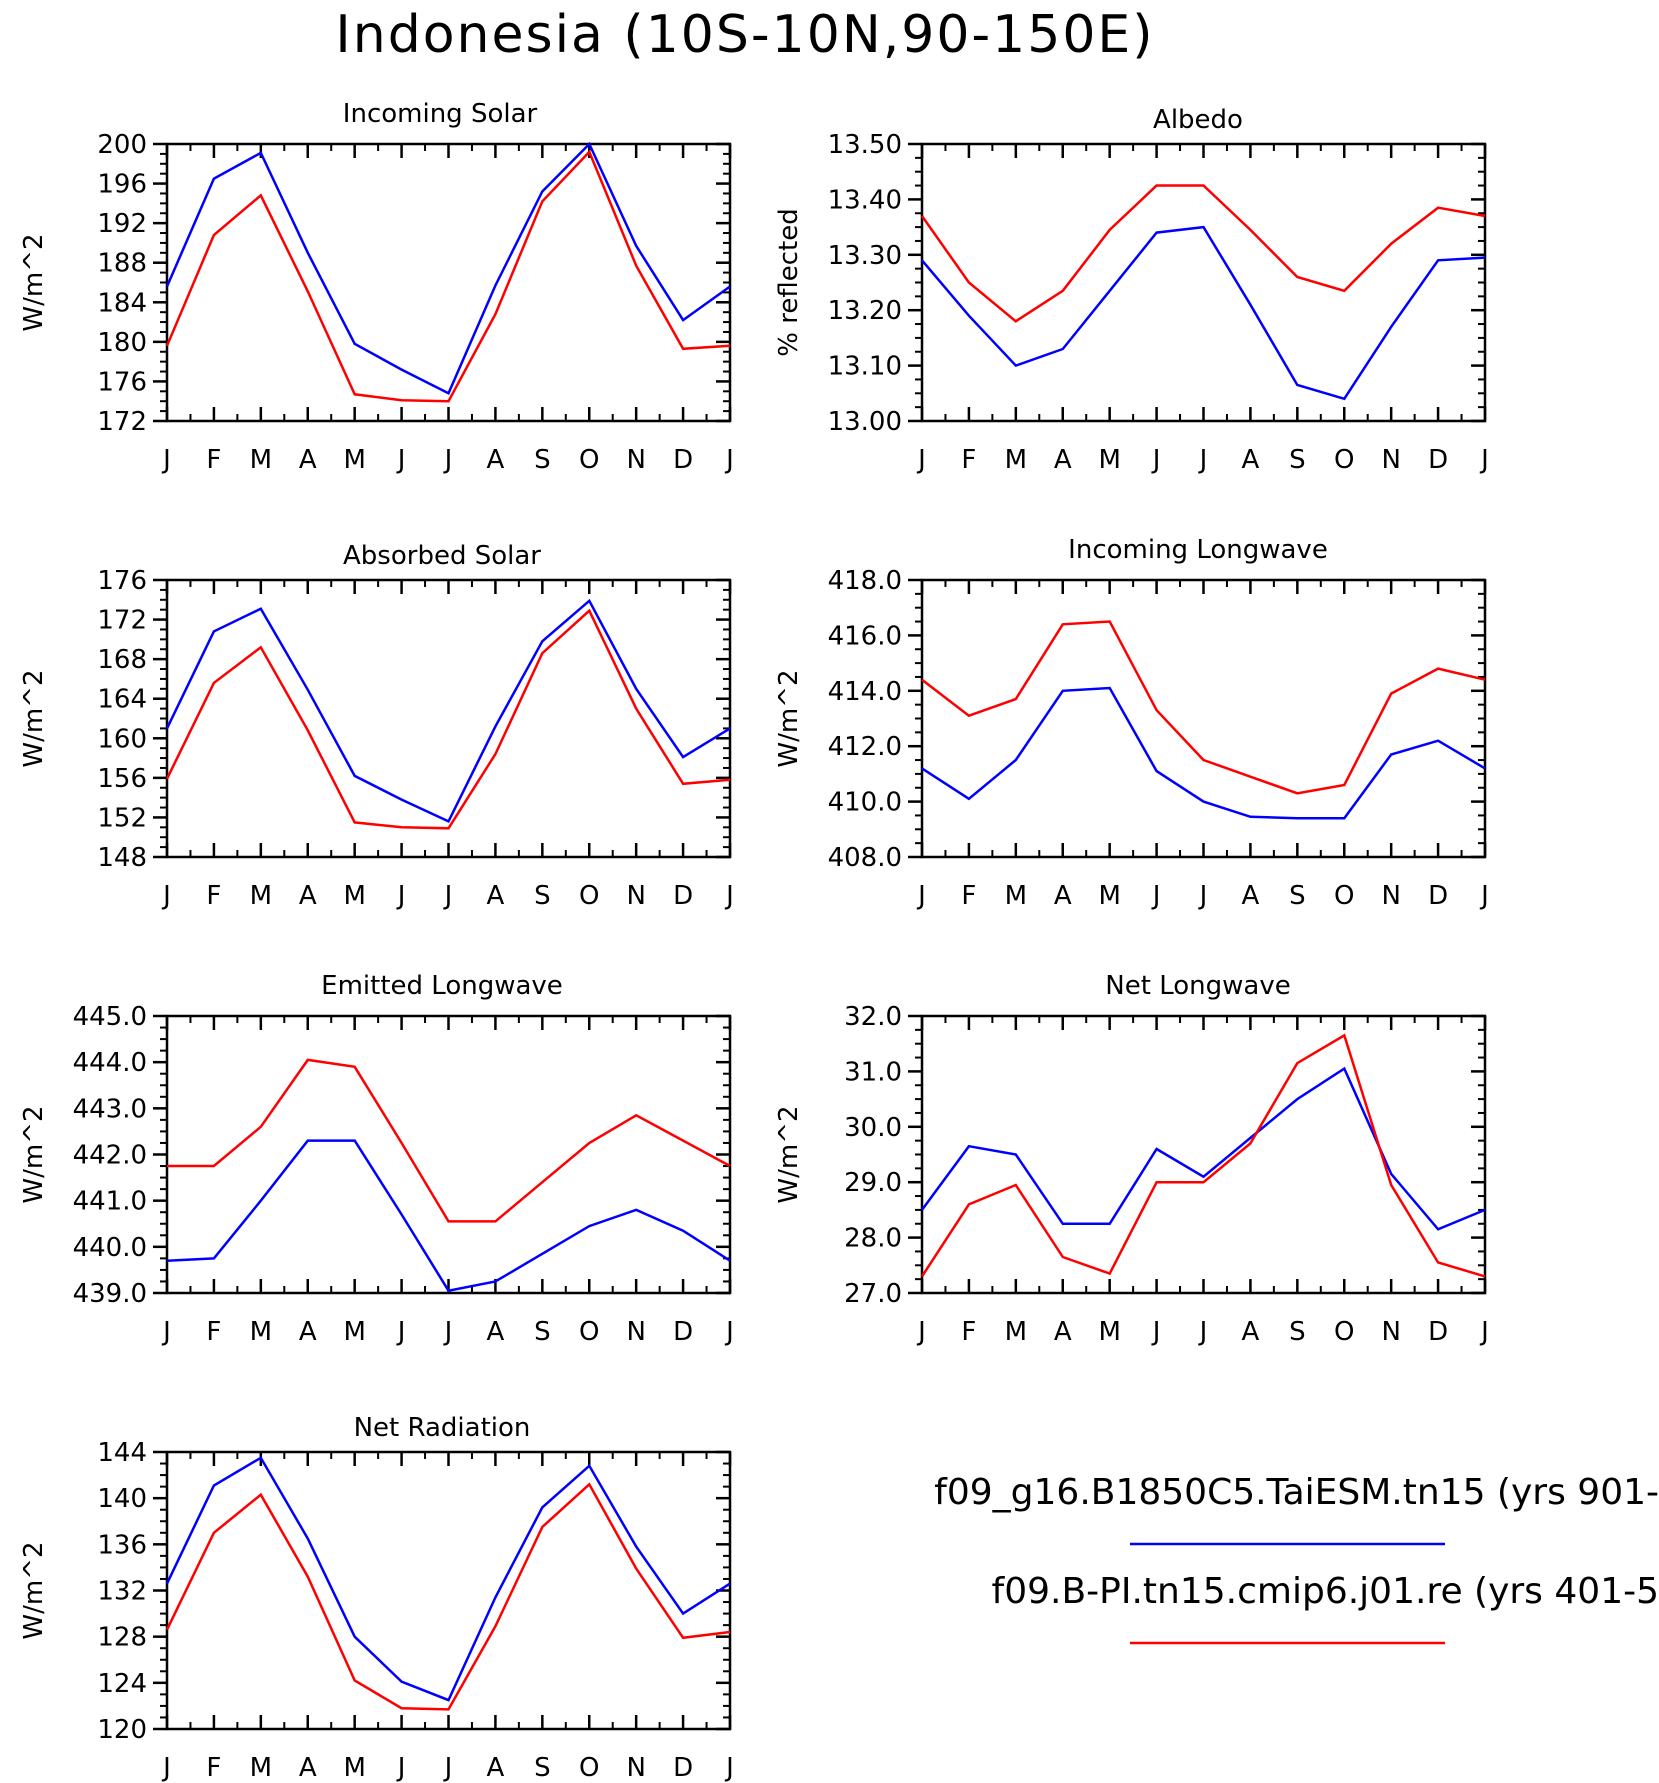 The width and height of the screenshot is (1659, 1783). I want to click on y-tick-label: 27.0, so click(873, 1294).